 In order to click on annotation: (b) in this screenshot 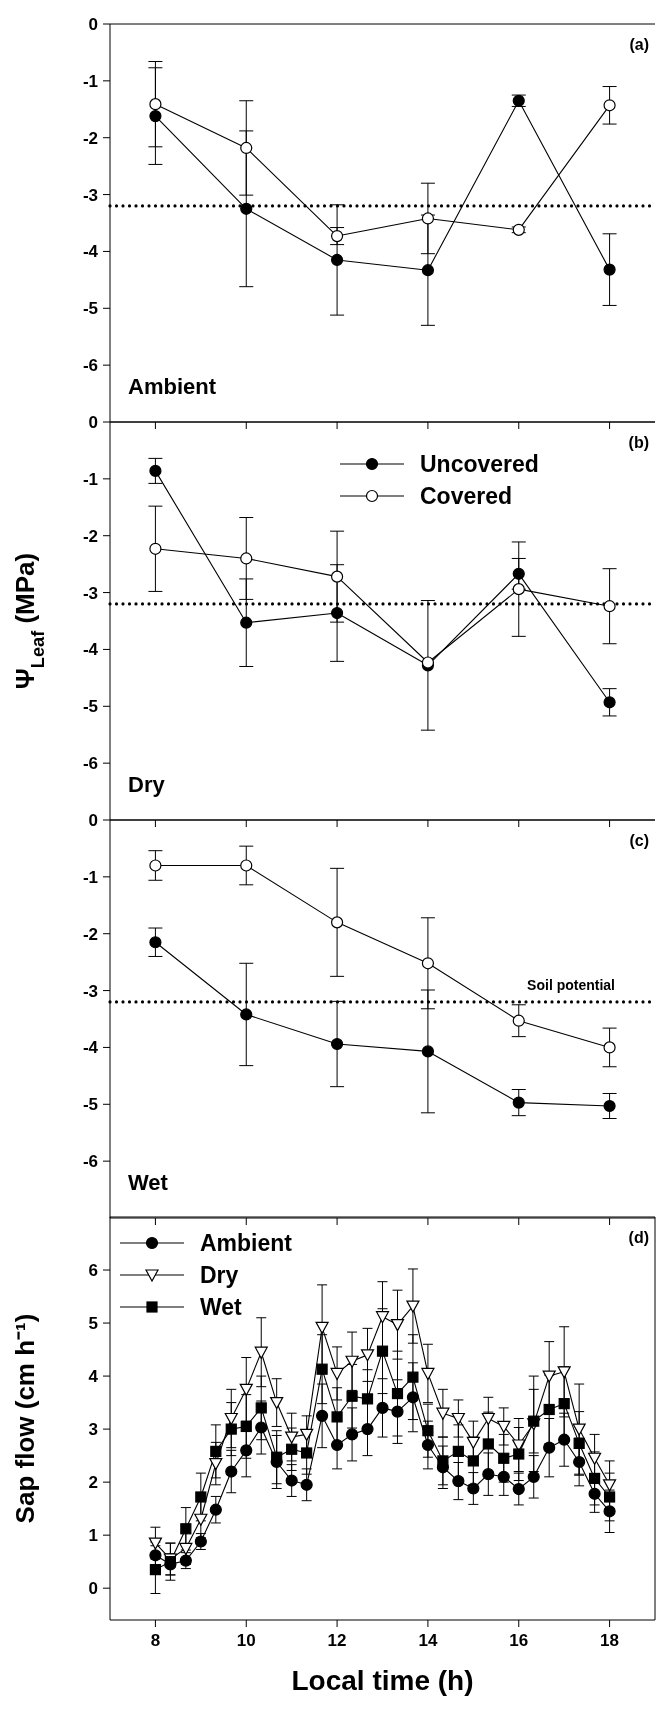, I will do `click(638, 442)`.